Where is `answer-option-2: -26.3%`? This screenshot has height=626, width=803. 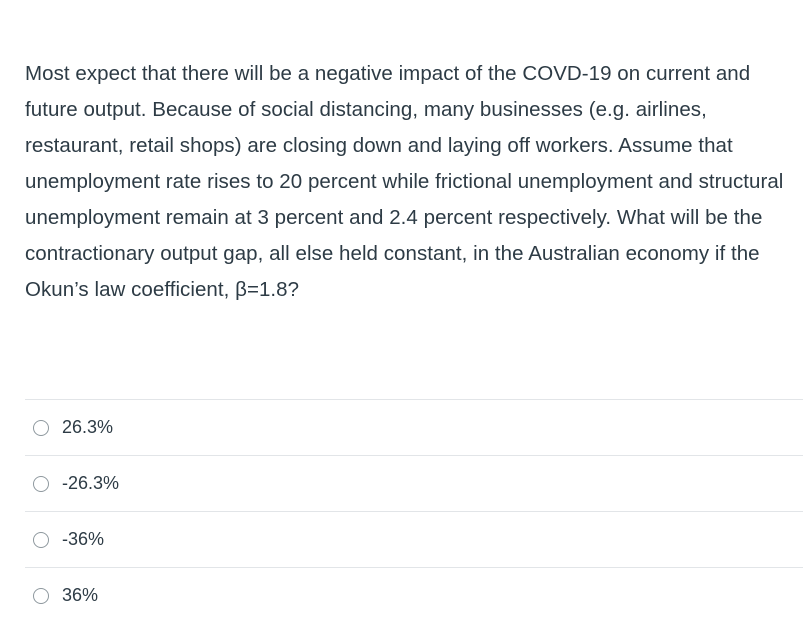 answer-option-2: -26.3% is located at coordinates (414, 483).